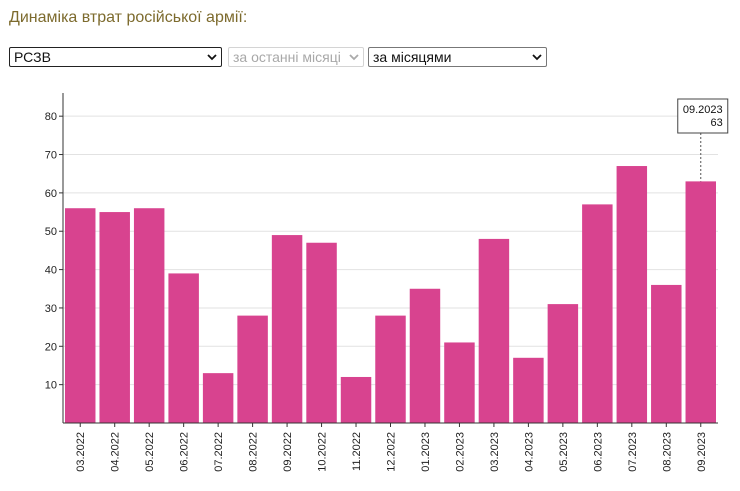  What do you see at coordinates (51, 347) in the screenshot?
I see `y-tick-label: 20` at bounding box center [51, 347].